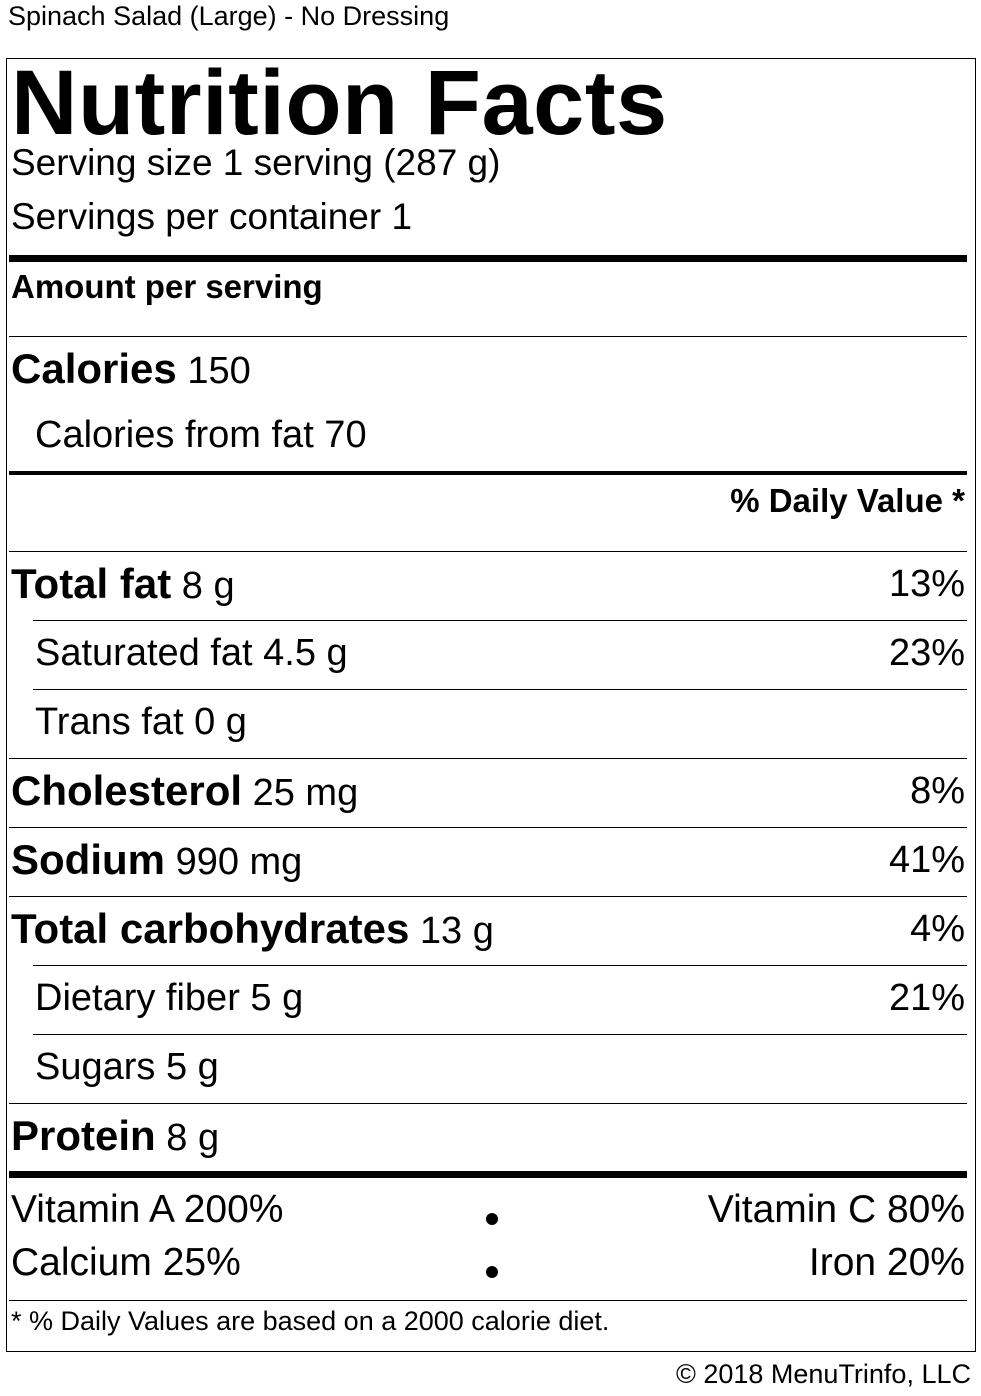  What do you see at coordinates (141, 722) in the screenshot?
I see `nutrient-label: Trans fat 0 g` at bounding box center [141, 722].